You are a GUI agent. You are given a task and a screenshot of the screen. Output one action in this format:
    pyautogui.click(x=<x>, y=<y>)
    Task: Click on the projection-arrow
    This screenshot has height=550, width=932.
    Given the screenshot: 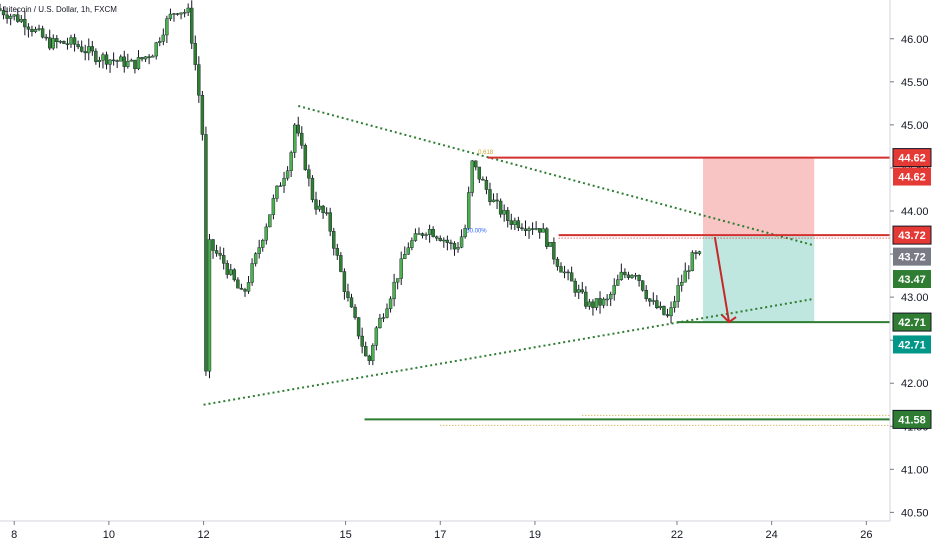 What is the action you would take?
    pyautogui.click(x=725, y=280)
    